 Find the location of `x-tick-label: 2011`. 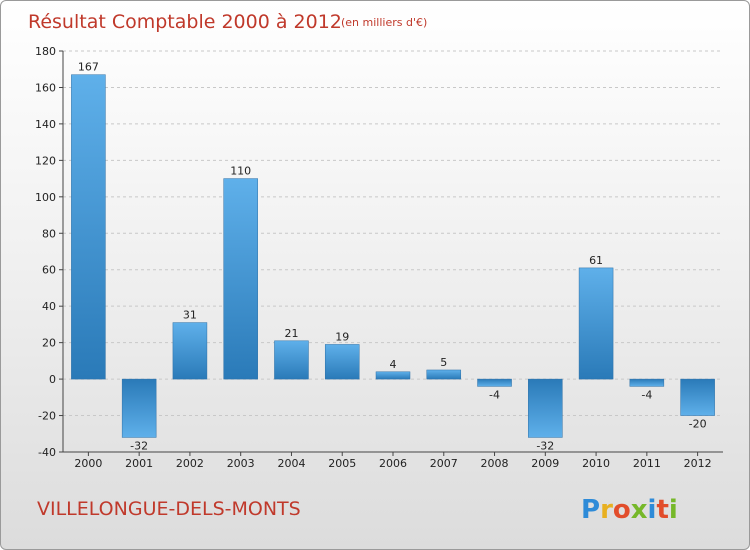

x-tick-label: 2011 is located at coordinates (647, 463).